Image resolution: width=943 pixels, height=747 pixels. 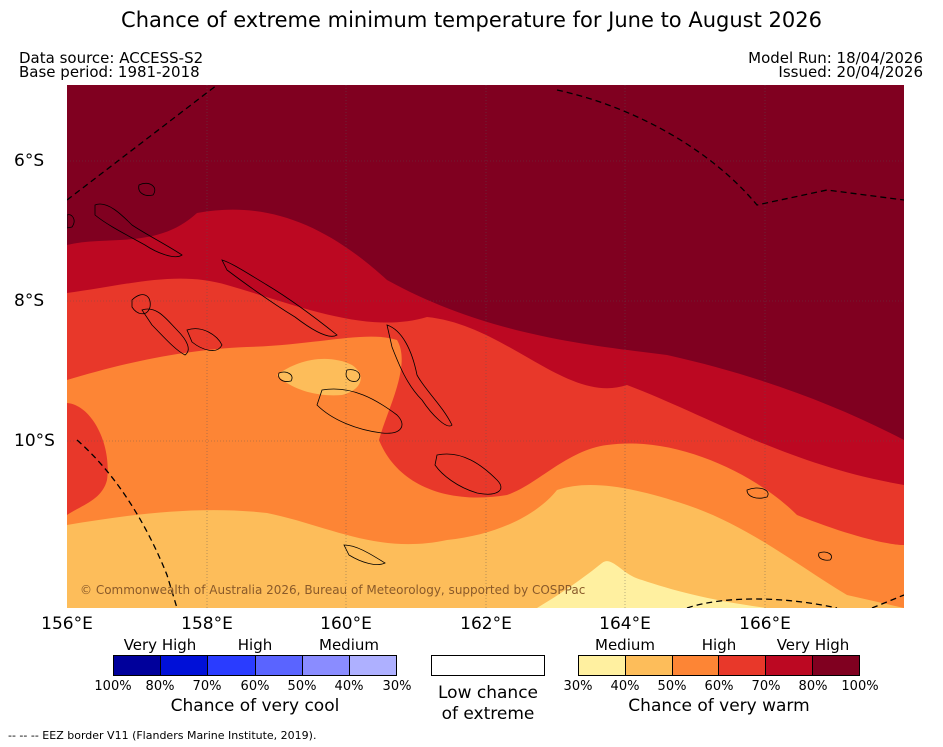 What do you see at coordinates (349, 645) in the screenshot?
I see `cool-category-medium: Medium` at bounding box center [349, 645].